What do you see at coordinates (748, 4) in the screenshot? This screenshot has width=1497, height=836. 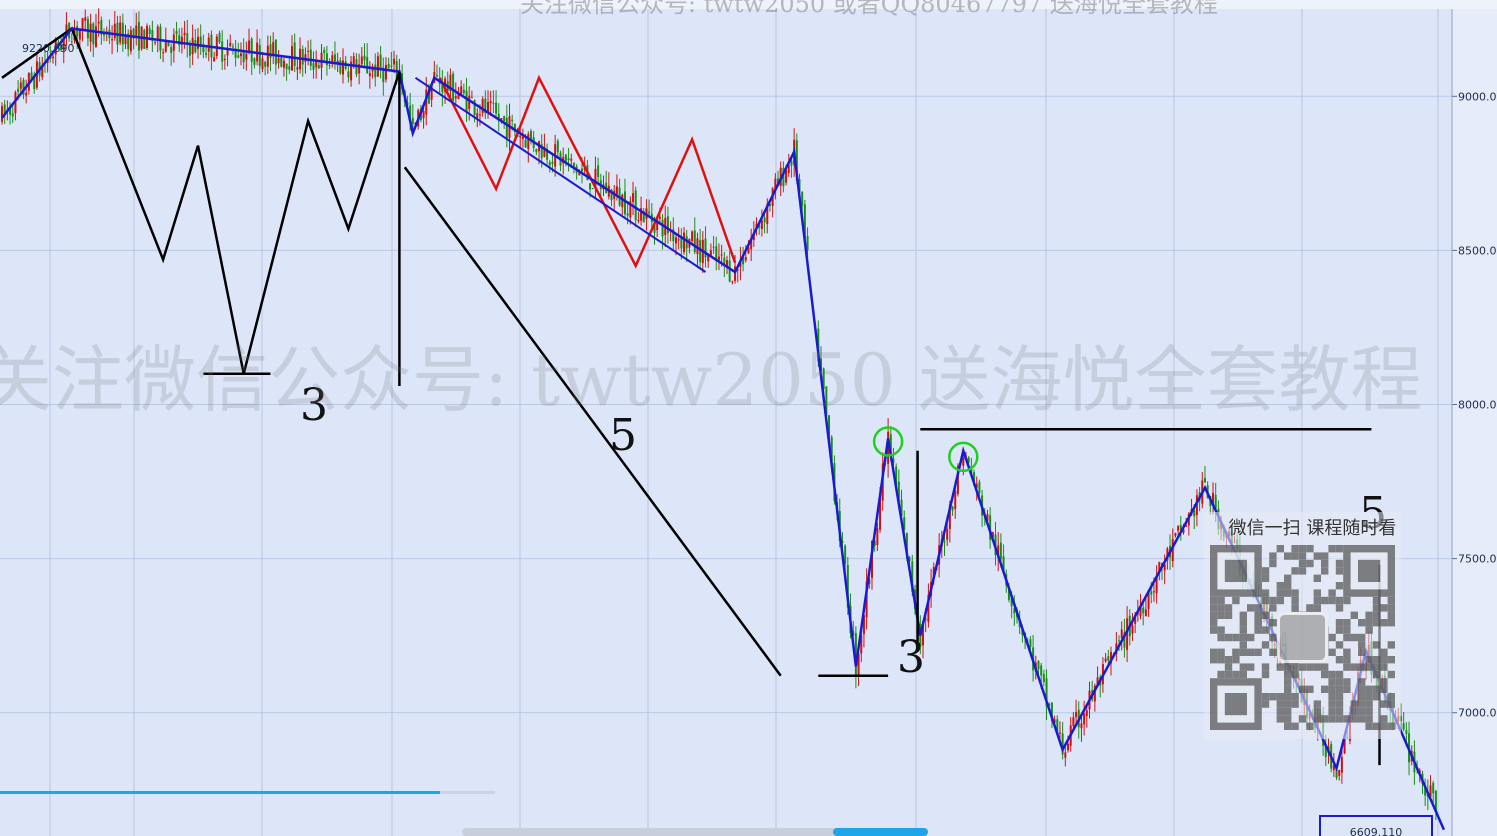 I see `top-header-strip` at bounding box center [748, 4].